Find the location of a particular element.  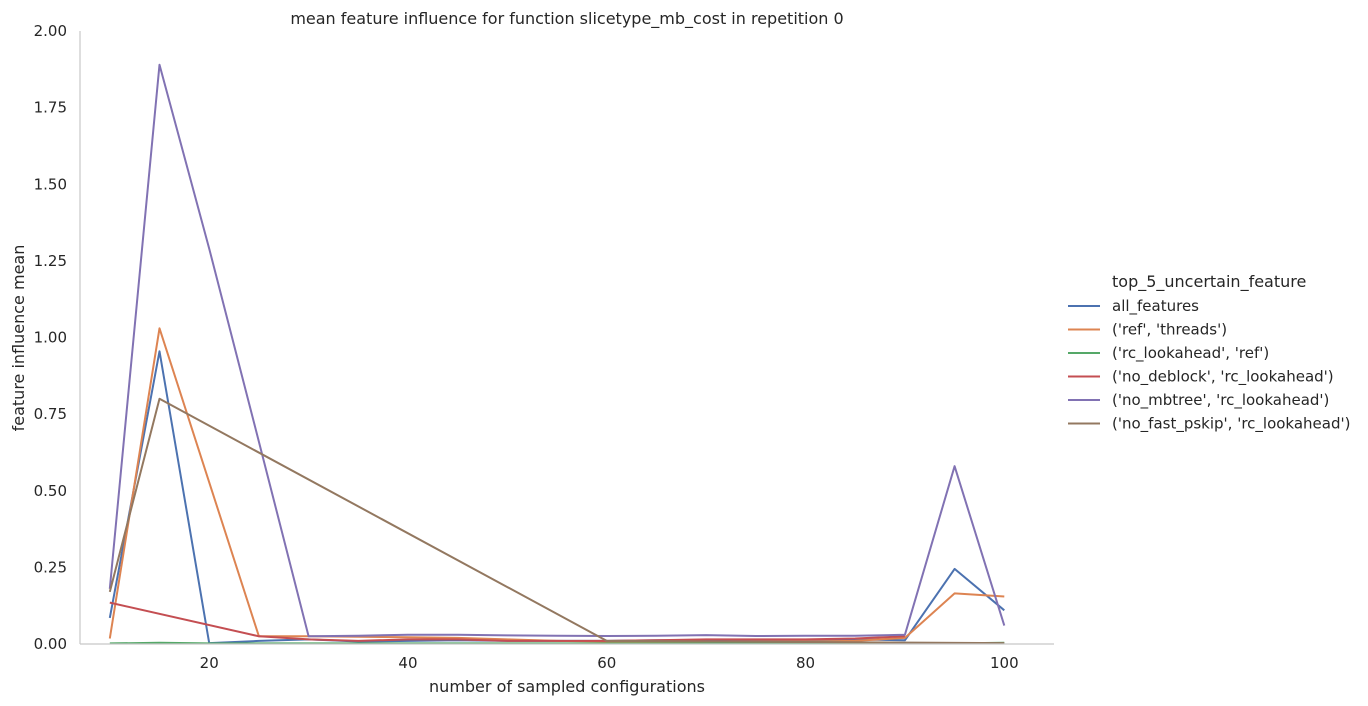

x-axis-label: number of sampled configurations is located at coordinates (567, 686).